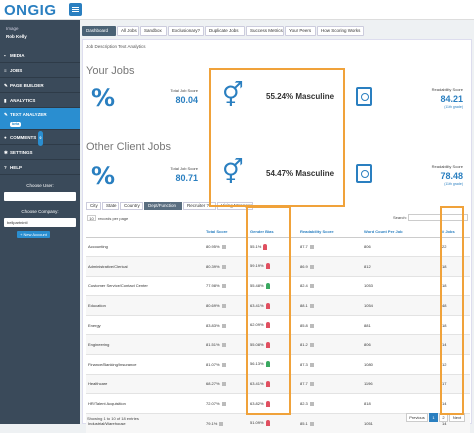  Describe the element at coordinates (145, 403) in the screenshot. I see `dept-name: HR/Talent Acquisition` at that location.